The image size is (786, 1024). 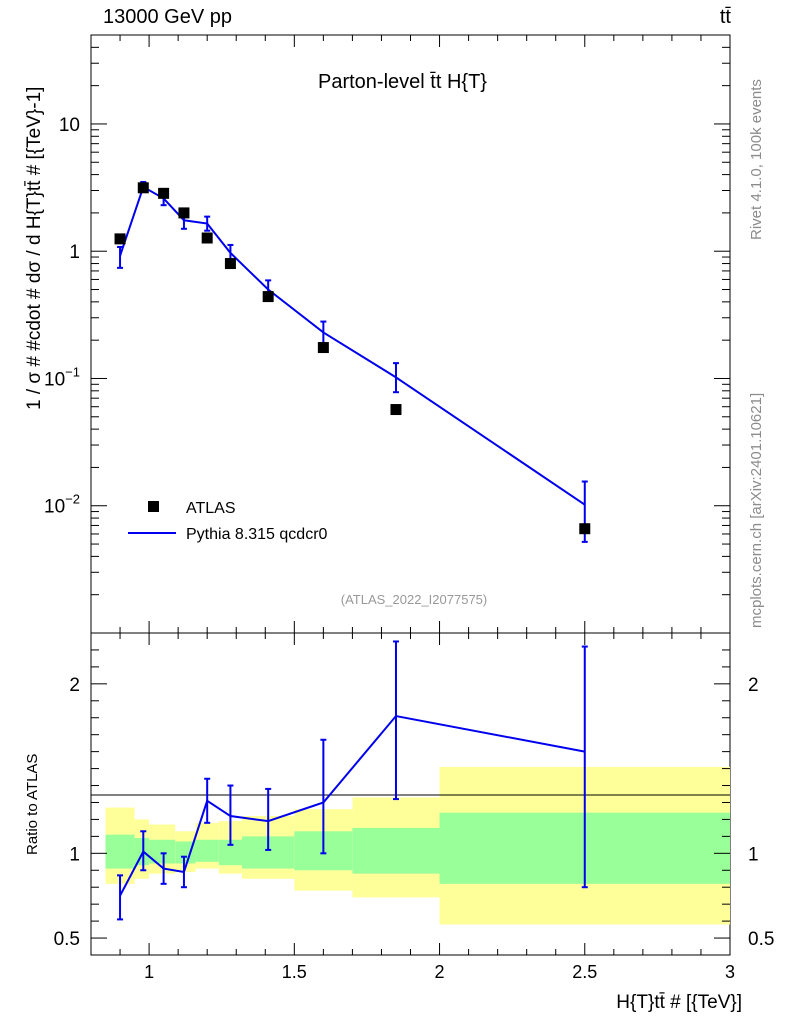 I want to click on main-y-tick-label: 10, so click(x=69, y=125).